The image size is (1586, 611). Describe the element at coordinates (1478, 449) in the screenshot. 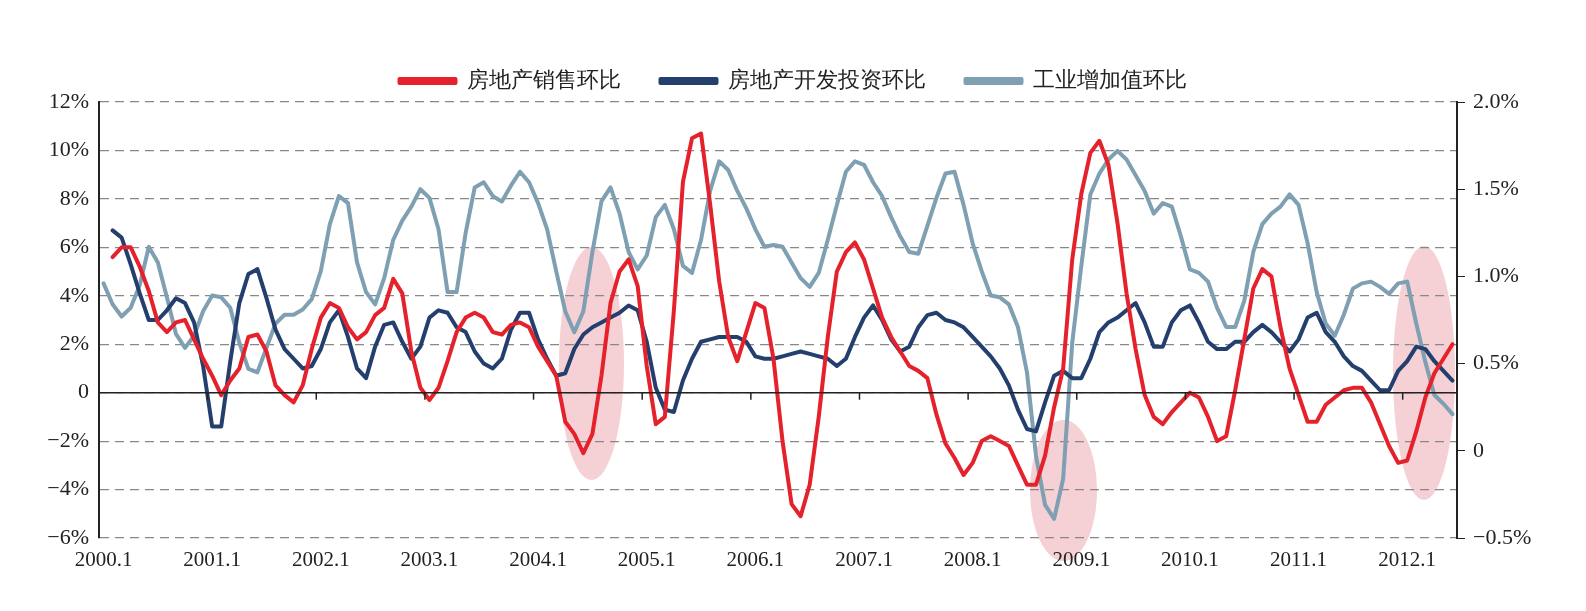

I see `y2-tick-label: 0` at that location.